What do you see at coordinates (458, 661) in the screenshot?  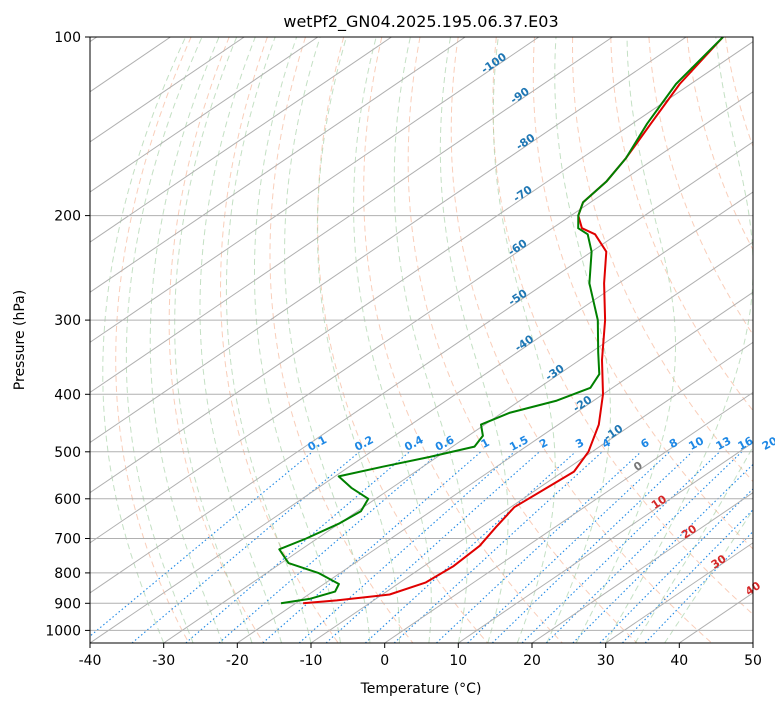 I see `x-tick-label: 10` at bounding box center [458, 661].